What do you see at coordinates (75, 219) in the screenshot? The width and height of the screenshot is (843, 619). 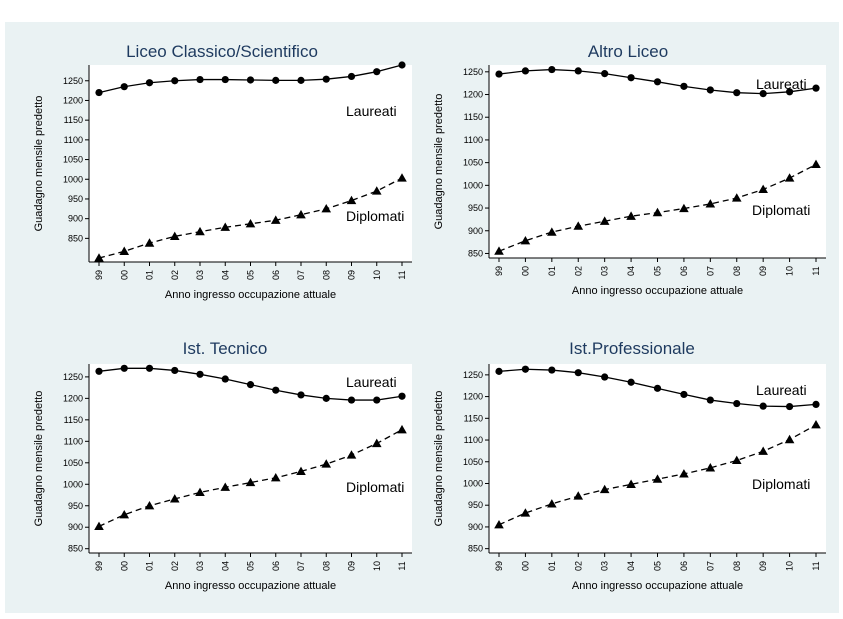 I see `y-tick-label: 900` at bounding box center [75, 219].